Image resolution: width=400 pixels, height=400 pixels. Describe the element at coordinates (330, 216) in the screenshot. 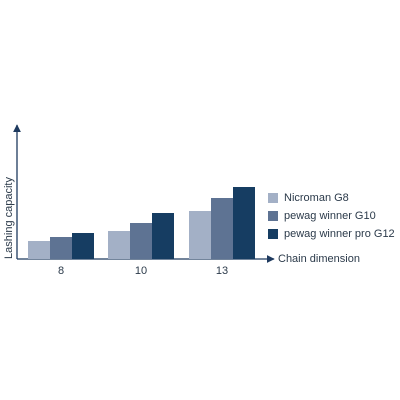

I see `legend-label: pewag winner G10` at that location.